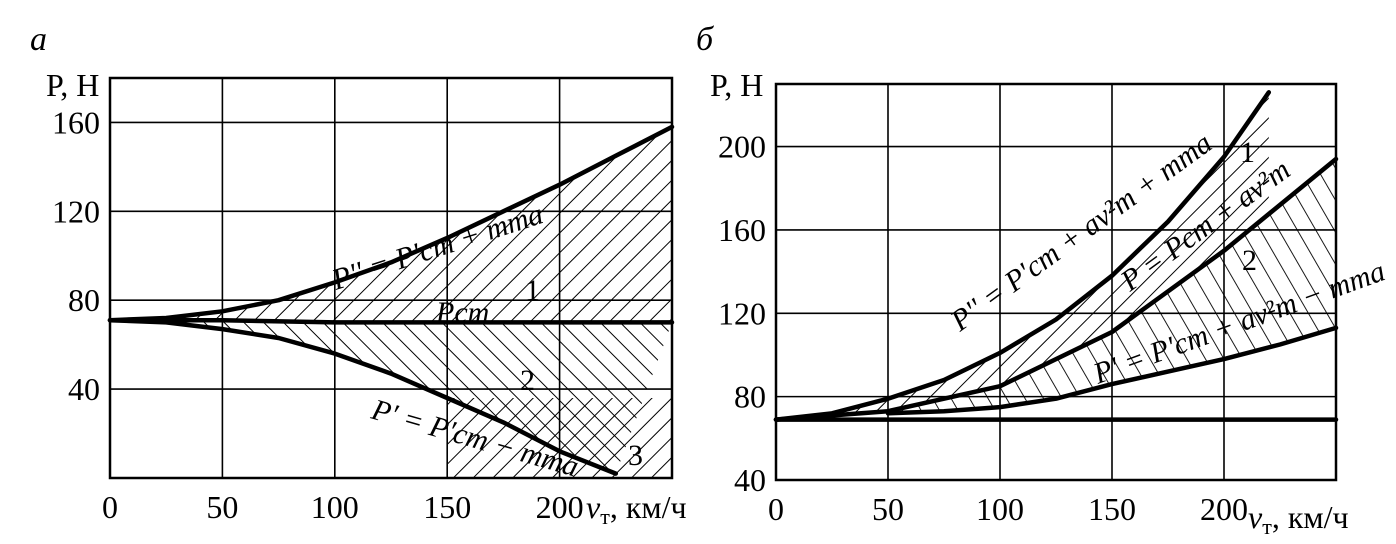 The image size is (1396, 544). I want to click on panel-b-region-2-label: 2, so click(1249, 260).